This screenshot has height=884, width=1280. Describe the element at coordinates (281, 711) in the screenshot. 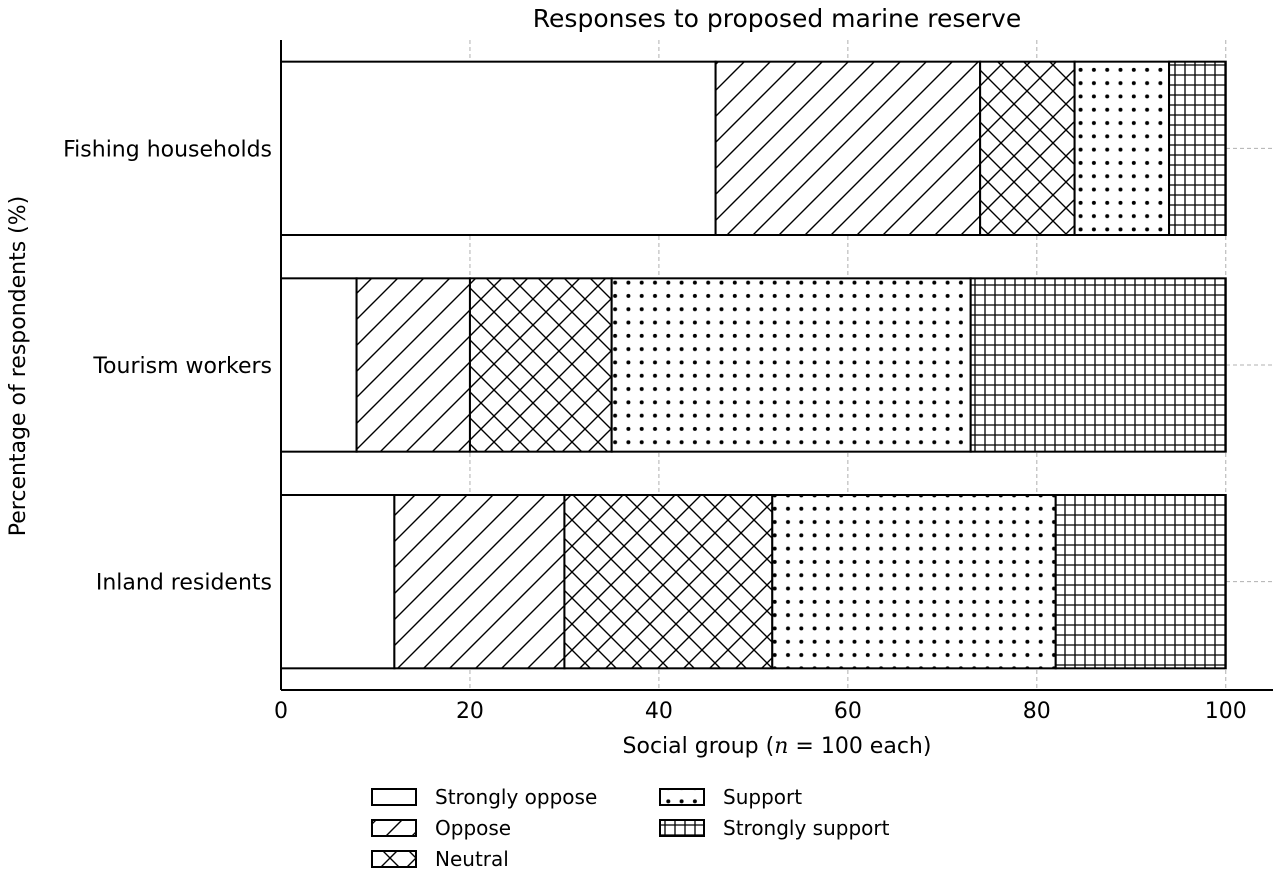

I see `x-tick-label: 0` at that location.